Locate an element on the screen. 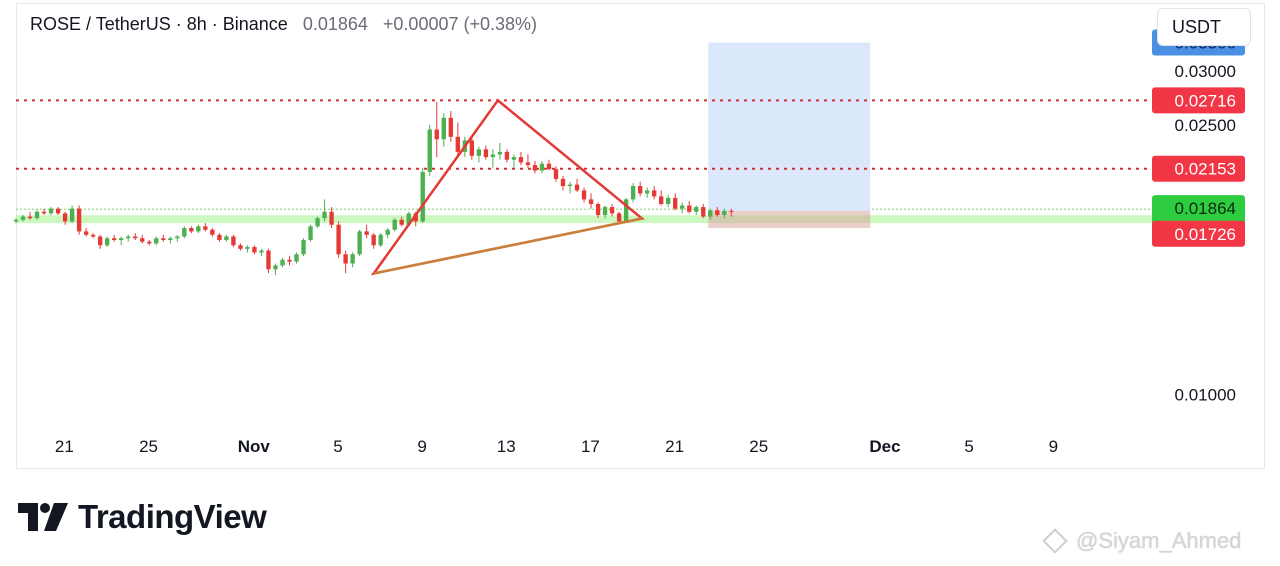  triangle-support-line is located at coordinates (508, 246).